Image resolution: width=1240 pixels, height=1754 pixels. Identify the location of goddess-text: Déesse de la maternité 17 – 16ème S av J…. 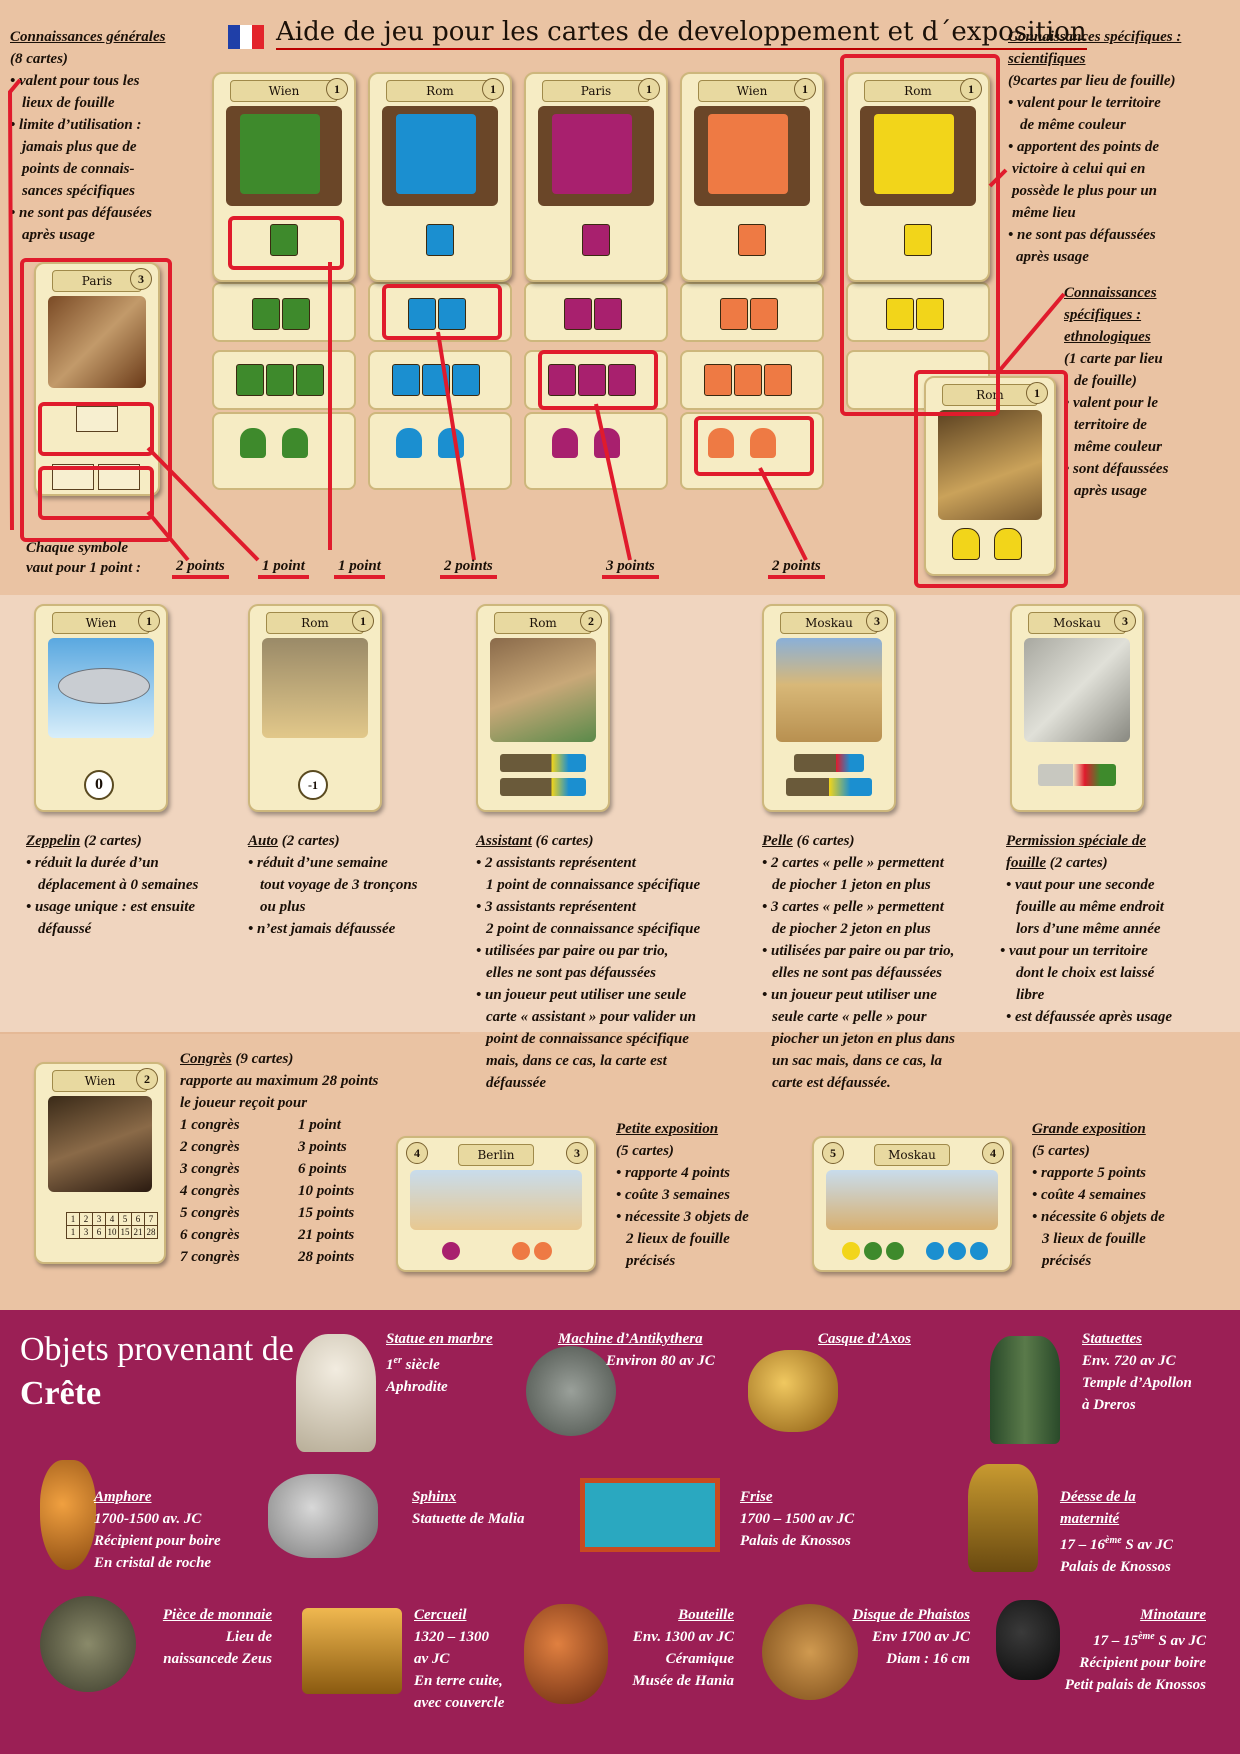
(1116, 1532).